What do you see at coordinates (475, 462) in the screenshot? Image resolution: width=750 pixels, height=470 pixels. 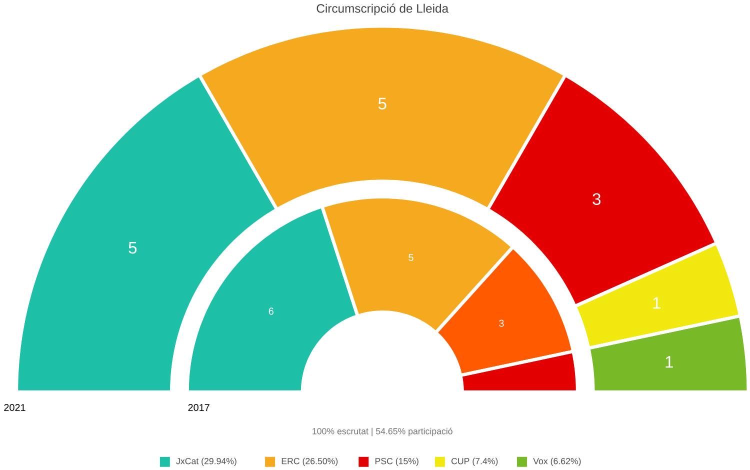 I see `legend-label: CUP (7.4%)` at bounding box center [475, 462].